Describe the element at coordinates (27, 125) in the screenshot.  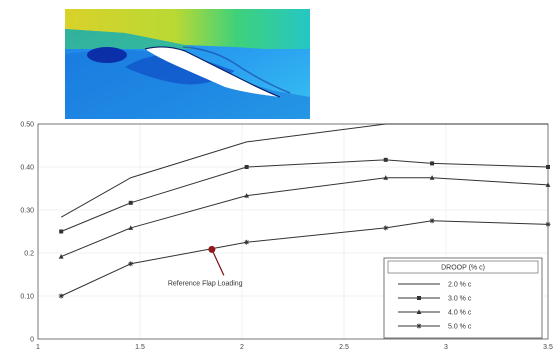
I see `y-tick-label: 0.50` at that location.